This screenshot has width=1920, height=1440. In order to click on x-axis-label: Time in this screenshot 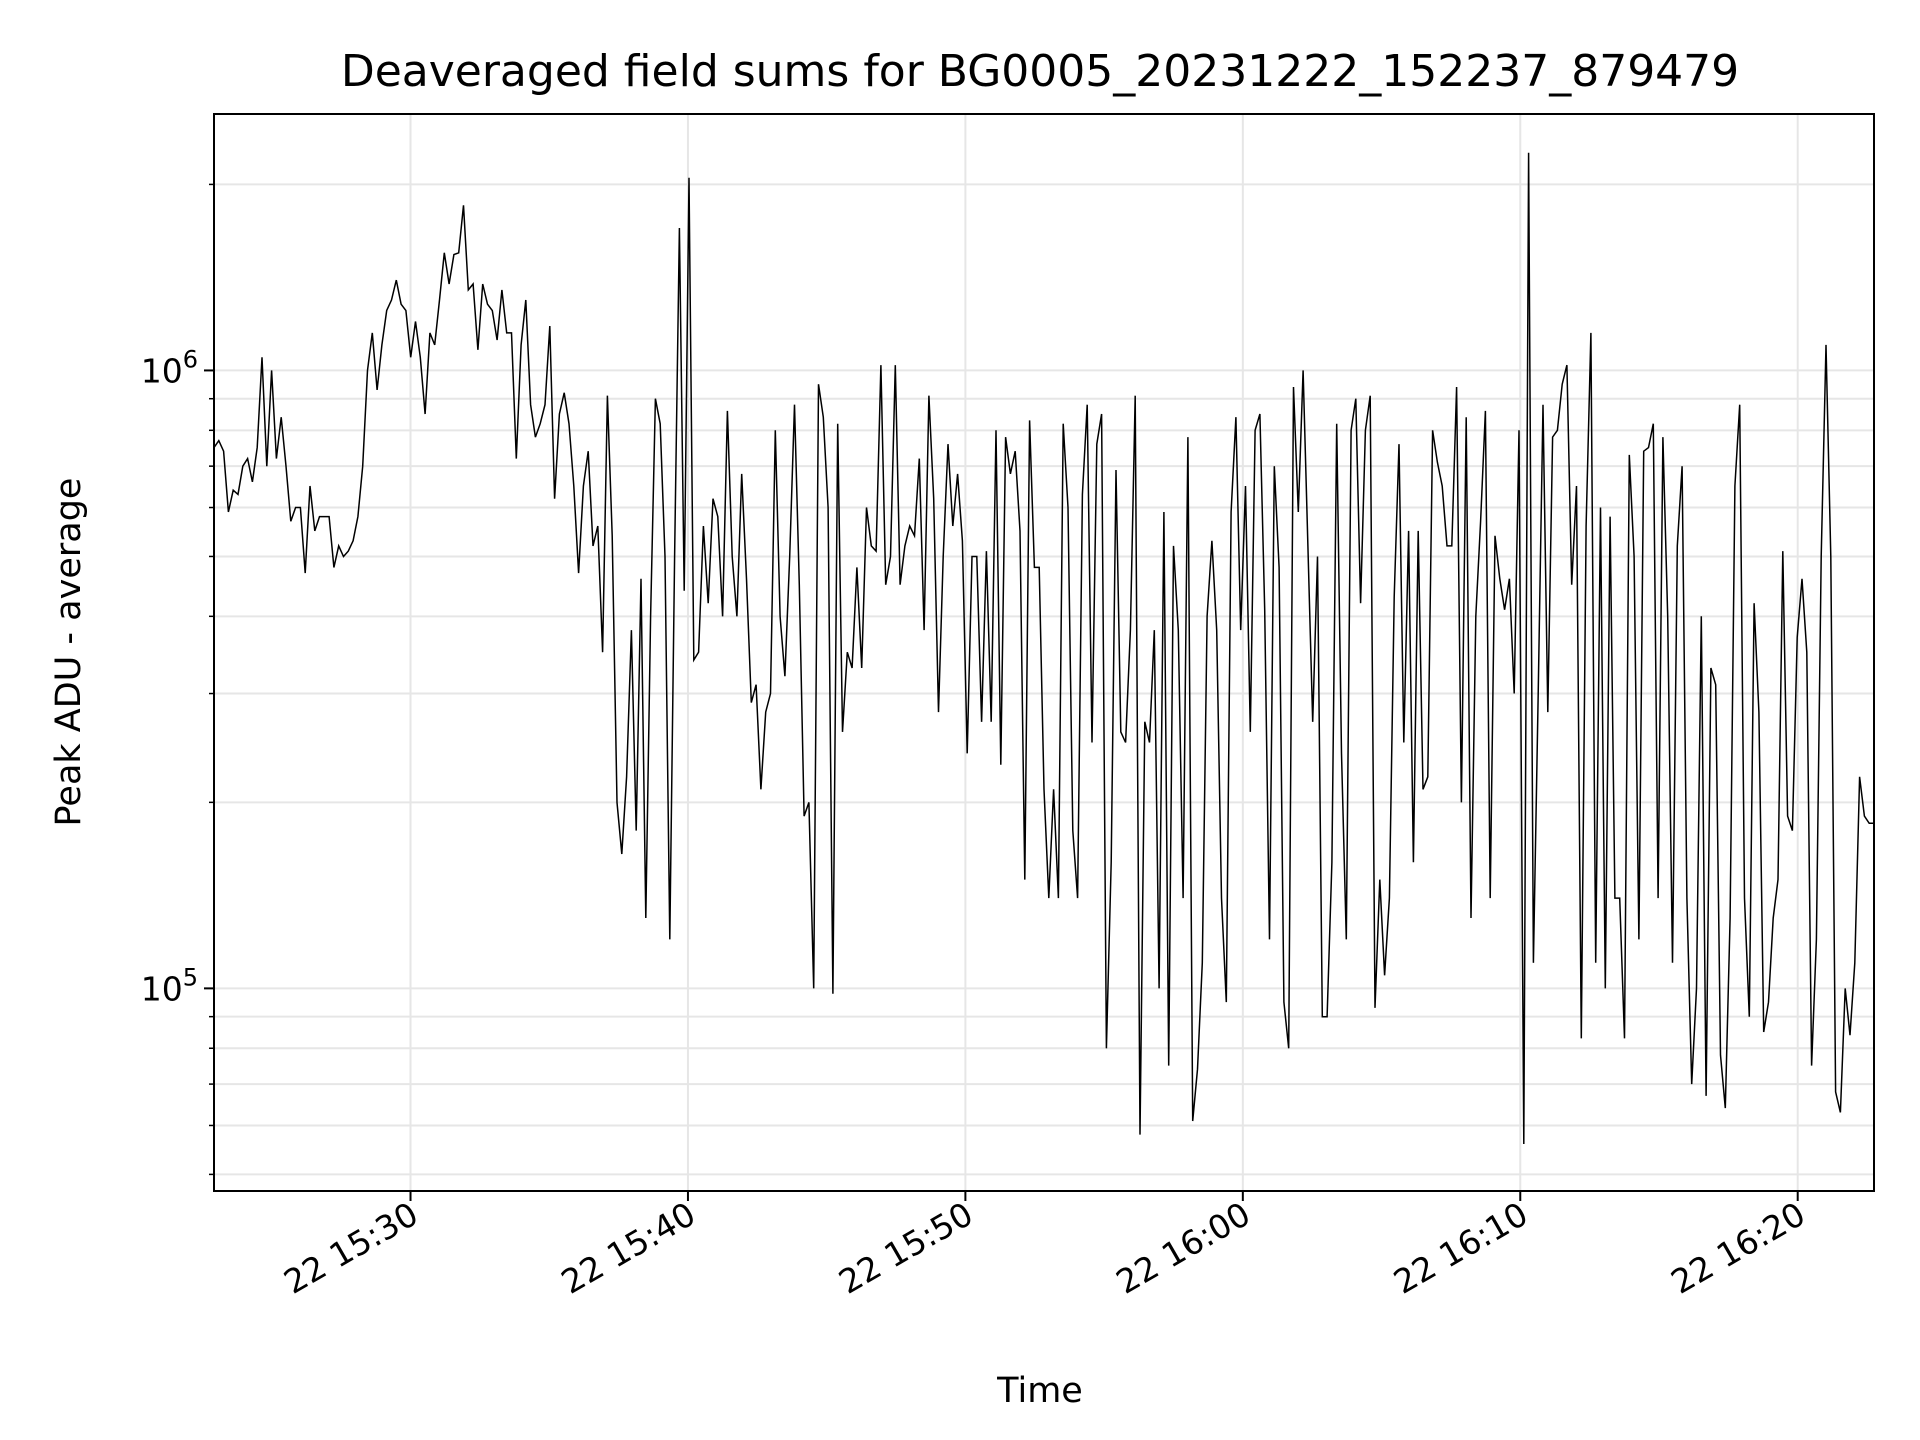, I will do `click(1039, 1391)`.